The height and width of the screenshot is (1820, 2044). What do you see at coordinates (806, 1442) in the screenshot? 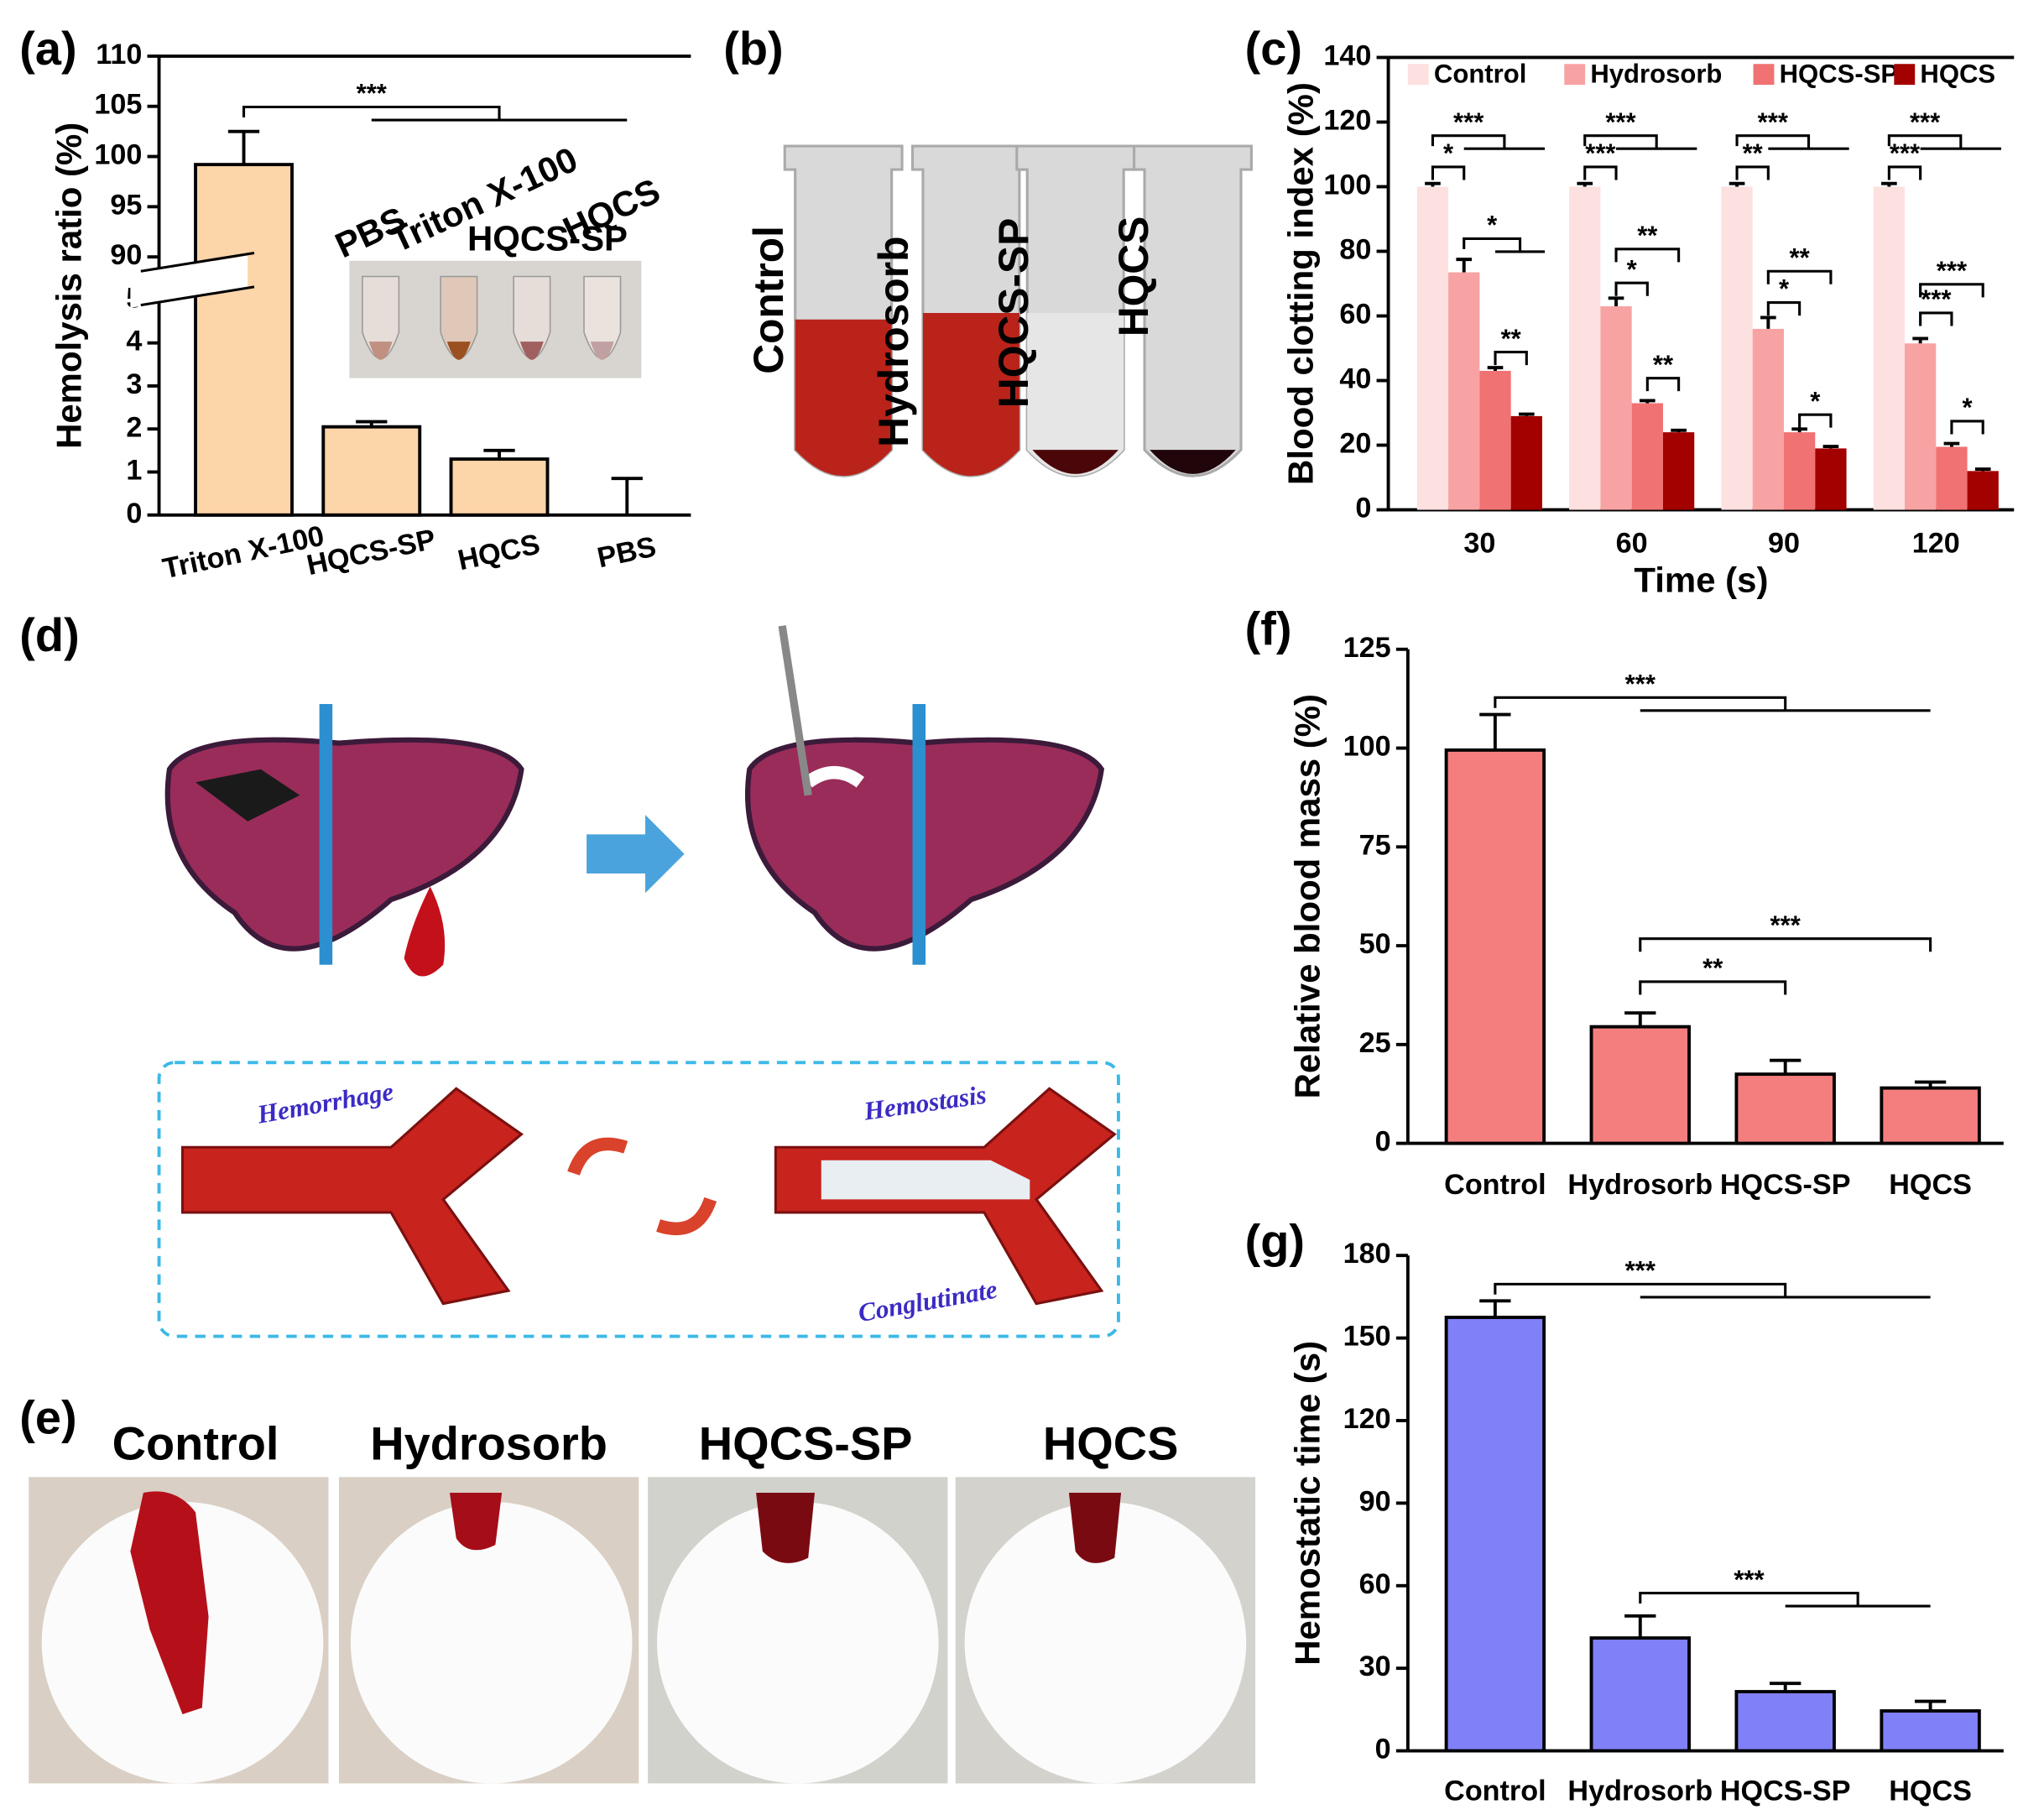
I see `photo-label: HQCS-SP` at bounding box center [806, 1442].